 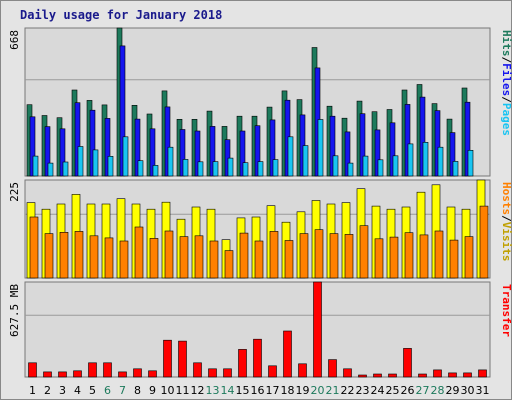 I want to click on day-label-29: 29, so click(x=453, y=390).